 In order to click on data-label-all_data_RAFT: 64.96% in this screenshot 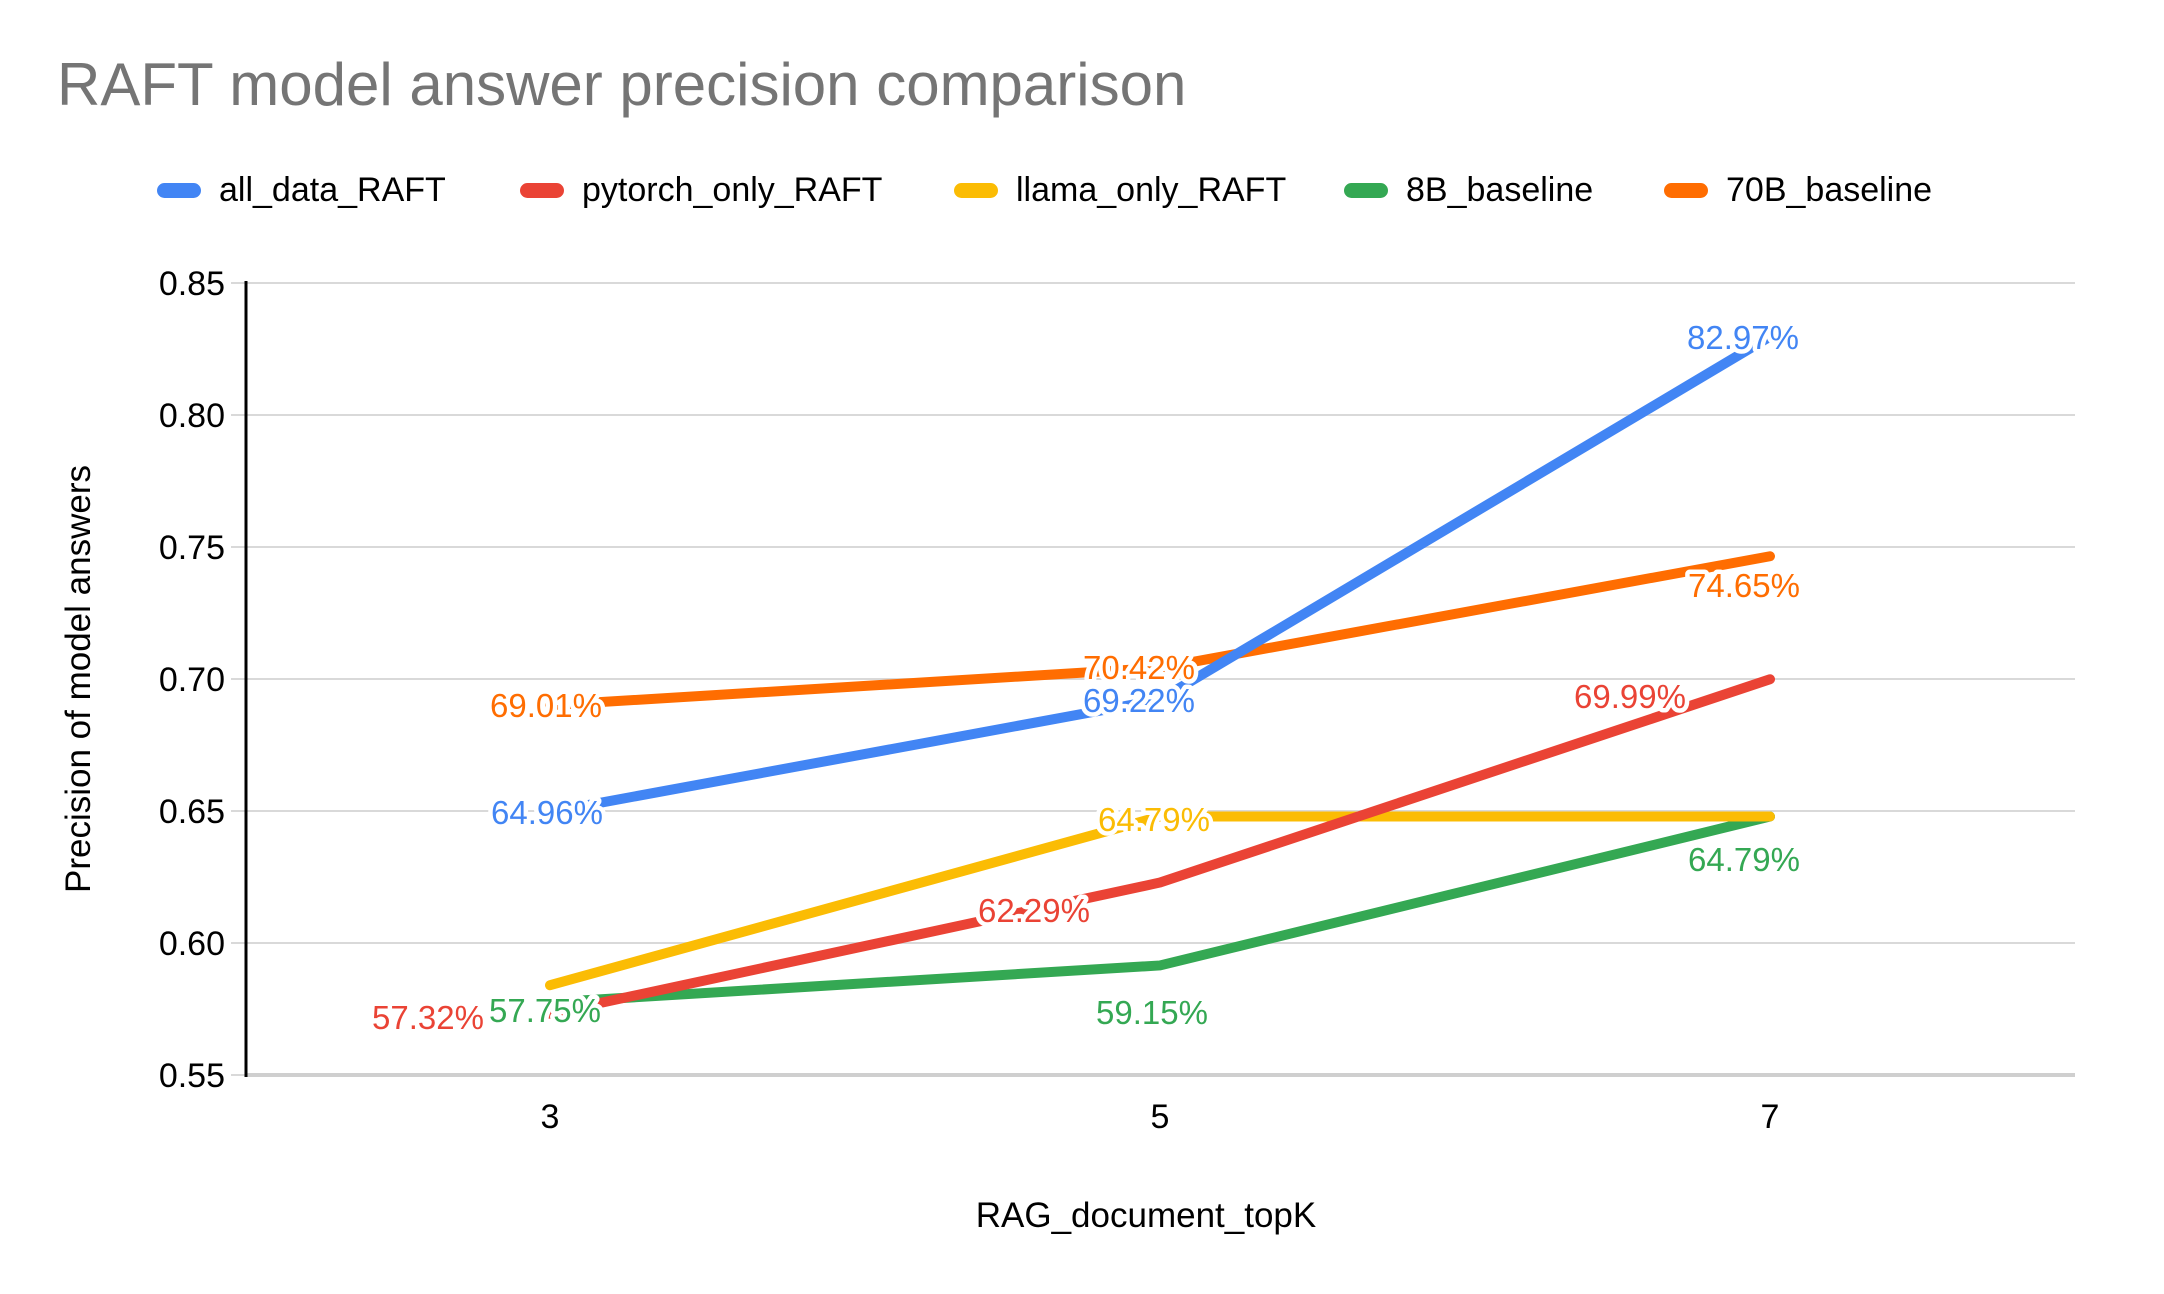, I will do `click(547, 812)`.